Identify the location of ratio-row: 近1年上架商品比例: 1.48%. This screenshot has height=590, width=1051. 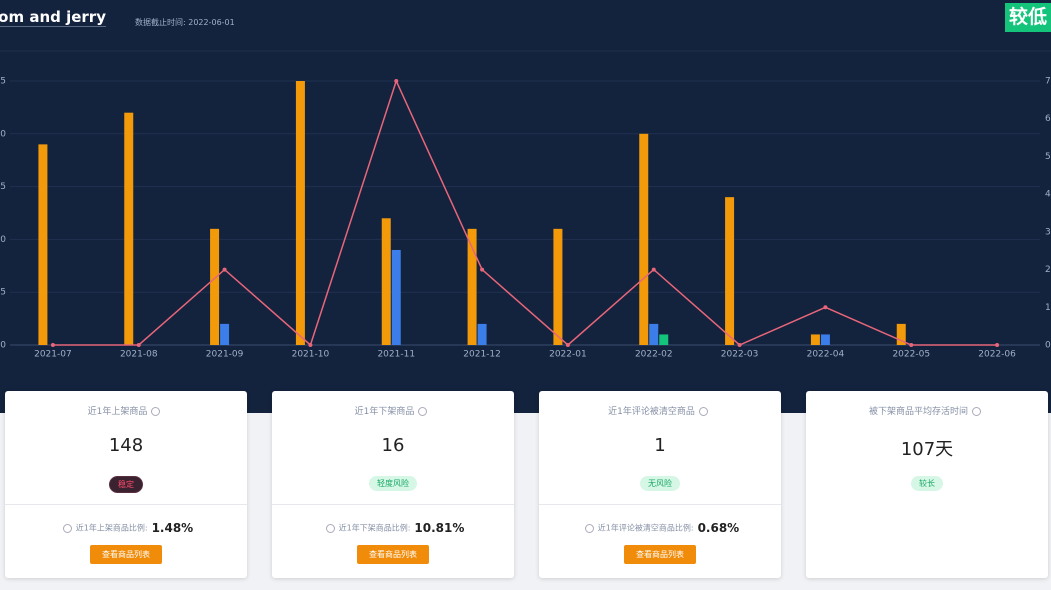
(126, 528).